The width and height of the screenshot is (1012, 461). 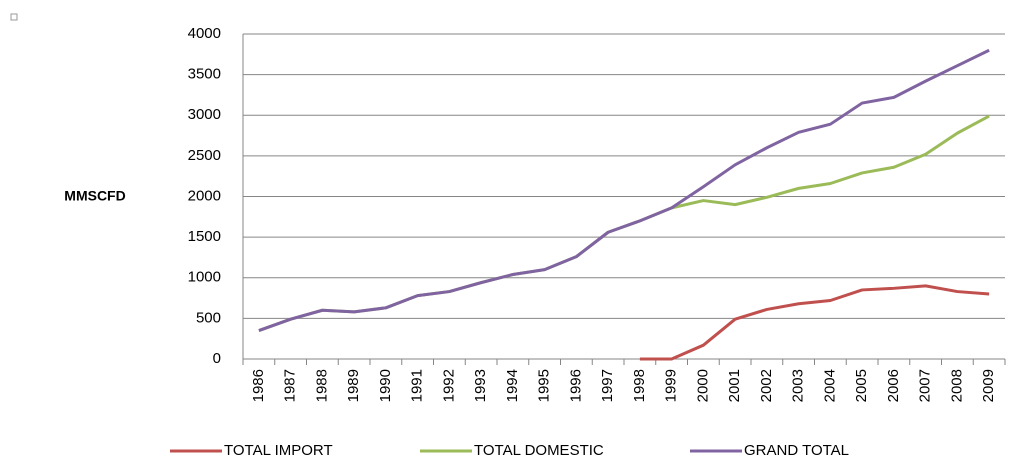 I want to click on x-tick-label: 1991, so click(x=417, y=385).